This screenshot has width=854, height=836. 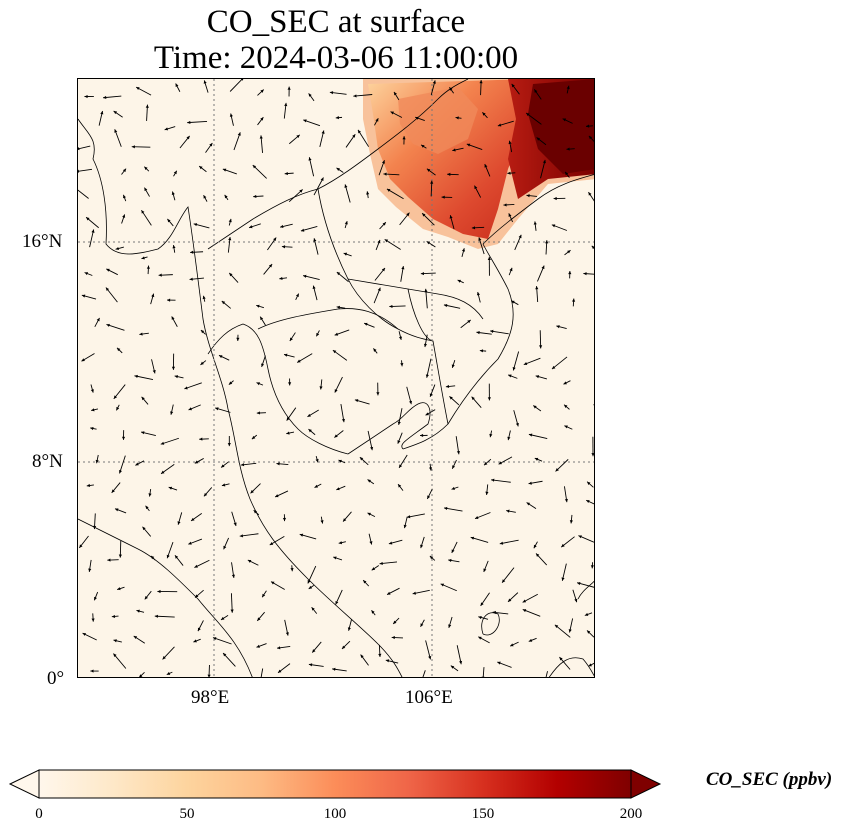 I want to click on colorbar-tick-200: 200, so click(x=631, y=814).